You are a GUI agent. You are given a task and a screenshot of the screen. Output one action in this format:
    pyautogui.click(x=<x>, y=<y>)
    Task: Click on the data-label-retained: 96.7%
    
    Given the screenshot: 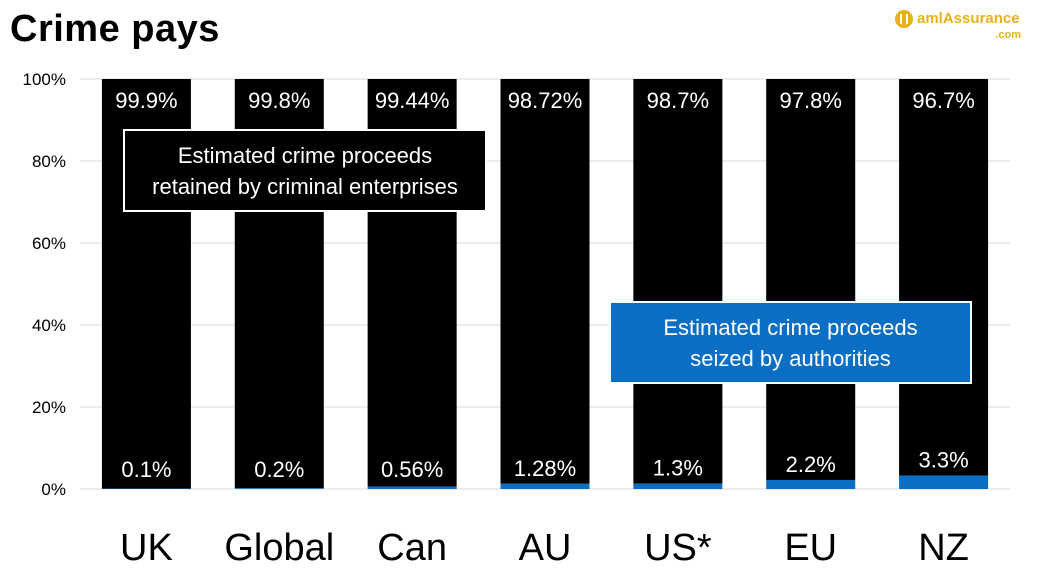 What is the action you would take?
    pyautogui.click(x=943, y=100)
    